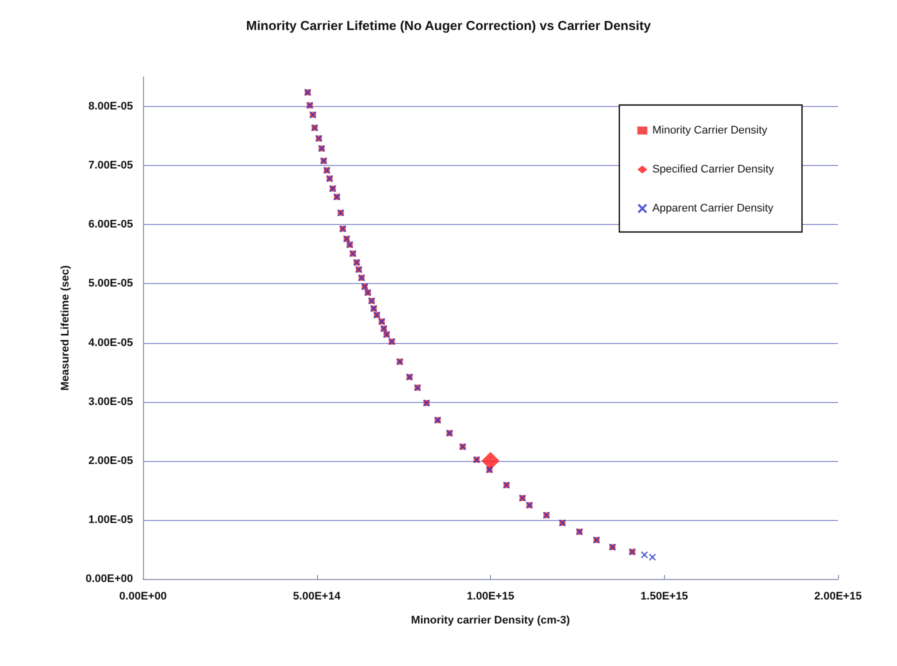  I want to click on y-tick-label: 2.00E-05, so click(110, 460).